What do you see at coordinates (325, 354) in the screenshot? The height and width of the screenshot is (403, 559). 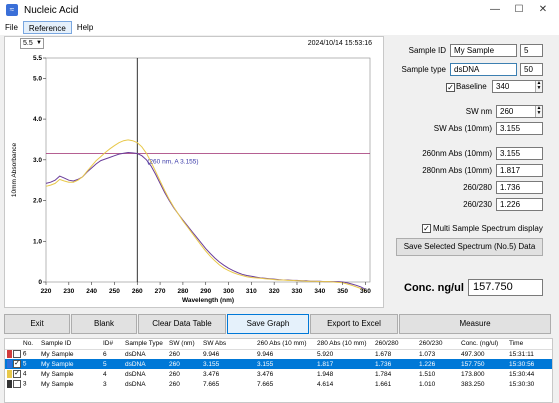 I see `cell-a280: 5.920` at bounding box center [325, 354].